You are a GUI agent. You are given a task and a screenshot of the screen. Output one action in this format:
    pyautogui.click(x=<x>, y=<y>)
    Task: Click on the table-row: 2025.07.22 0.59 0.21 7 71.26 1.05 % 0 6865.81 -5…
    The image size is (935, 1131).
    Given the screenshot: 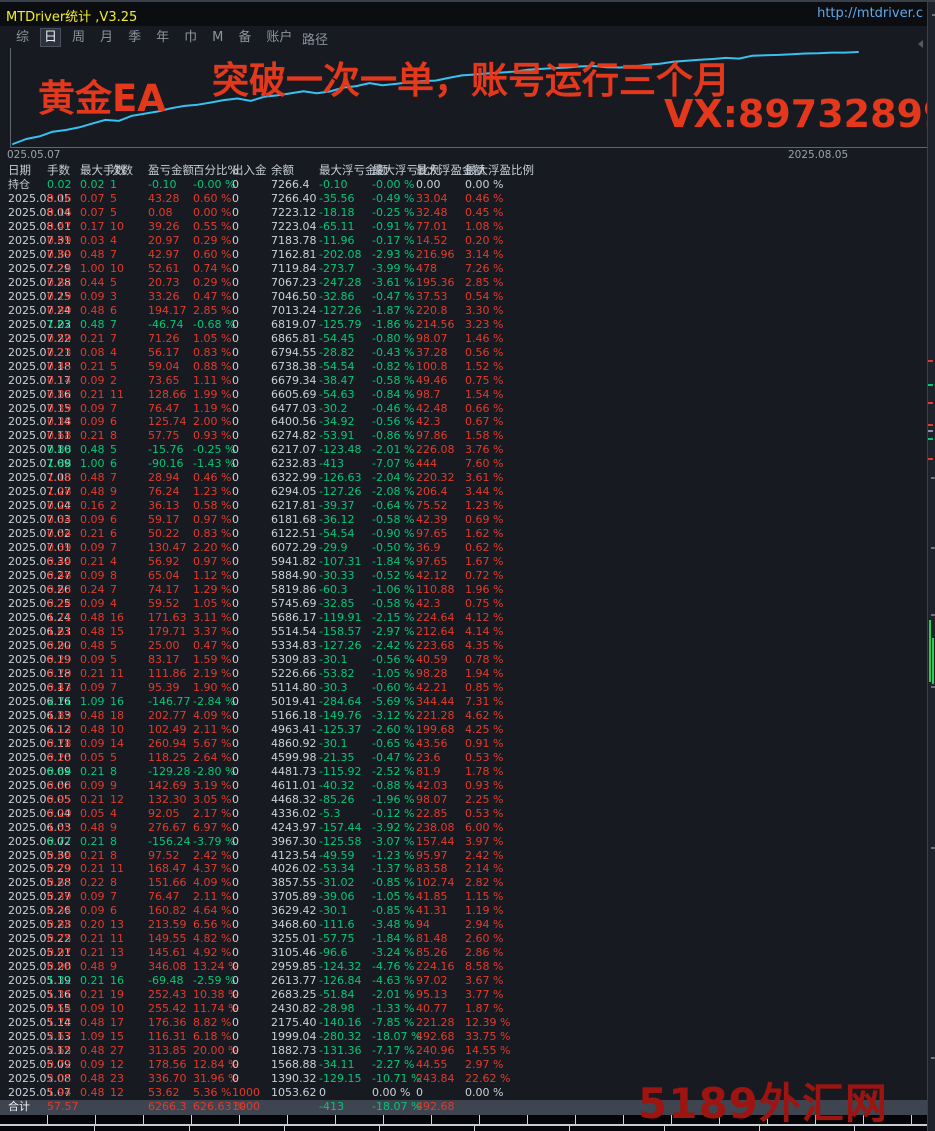 What is the action you would take?
    pyautogui.click(x=464, y=339)
    